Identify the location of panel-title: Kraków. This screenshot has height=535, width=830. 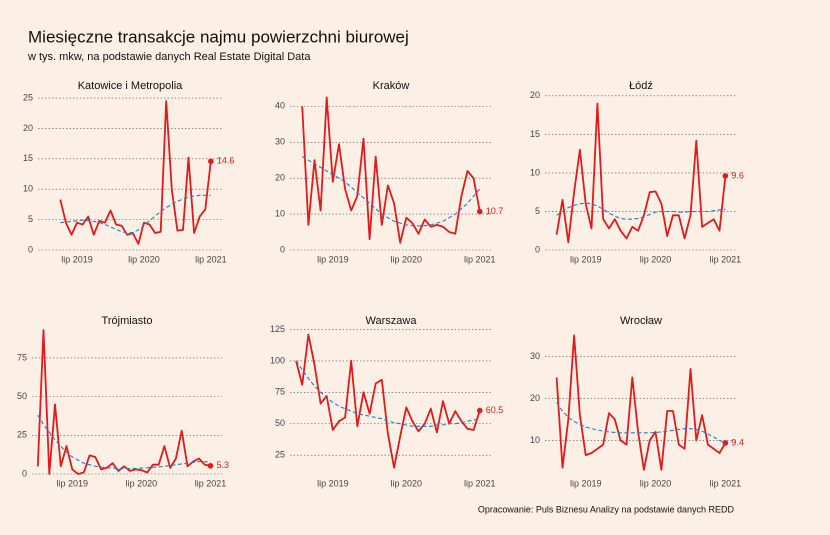
(391, 86).